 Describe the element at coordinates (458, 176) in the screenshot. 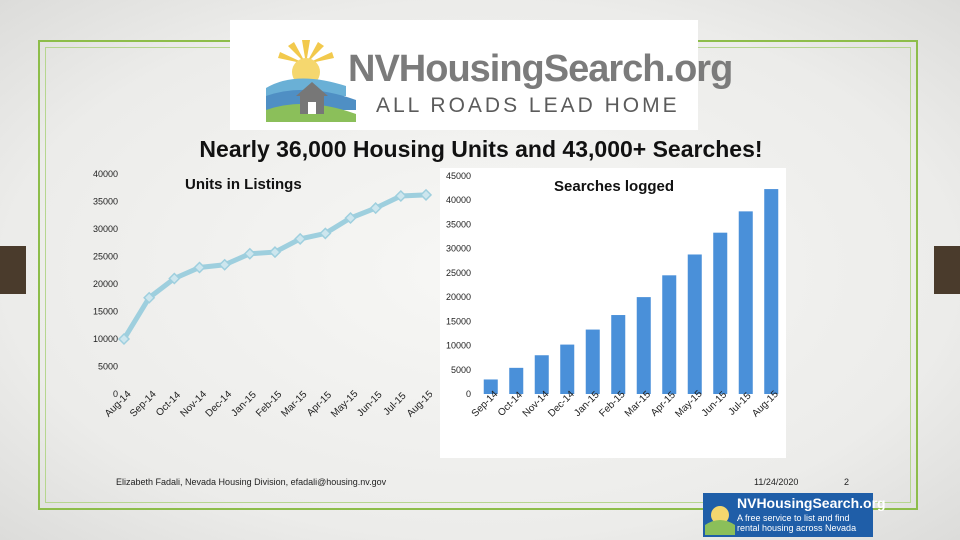

I see `bar-y-tick-label: 45000` at that location.